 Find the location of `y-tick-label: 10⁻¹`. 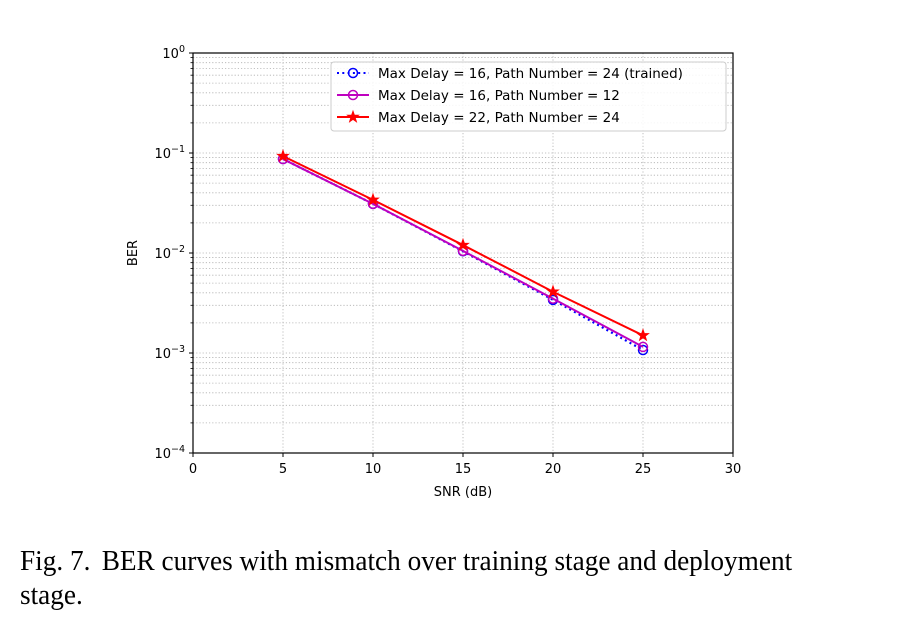

y-tick-label: 10⁻¹ is located at coordinates (169, 153).